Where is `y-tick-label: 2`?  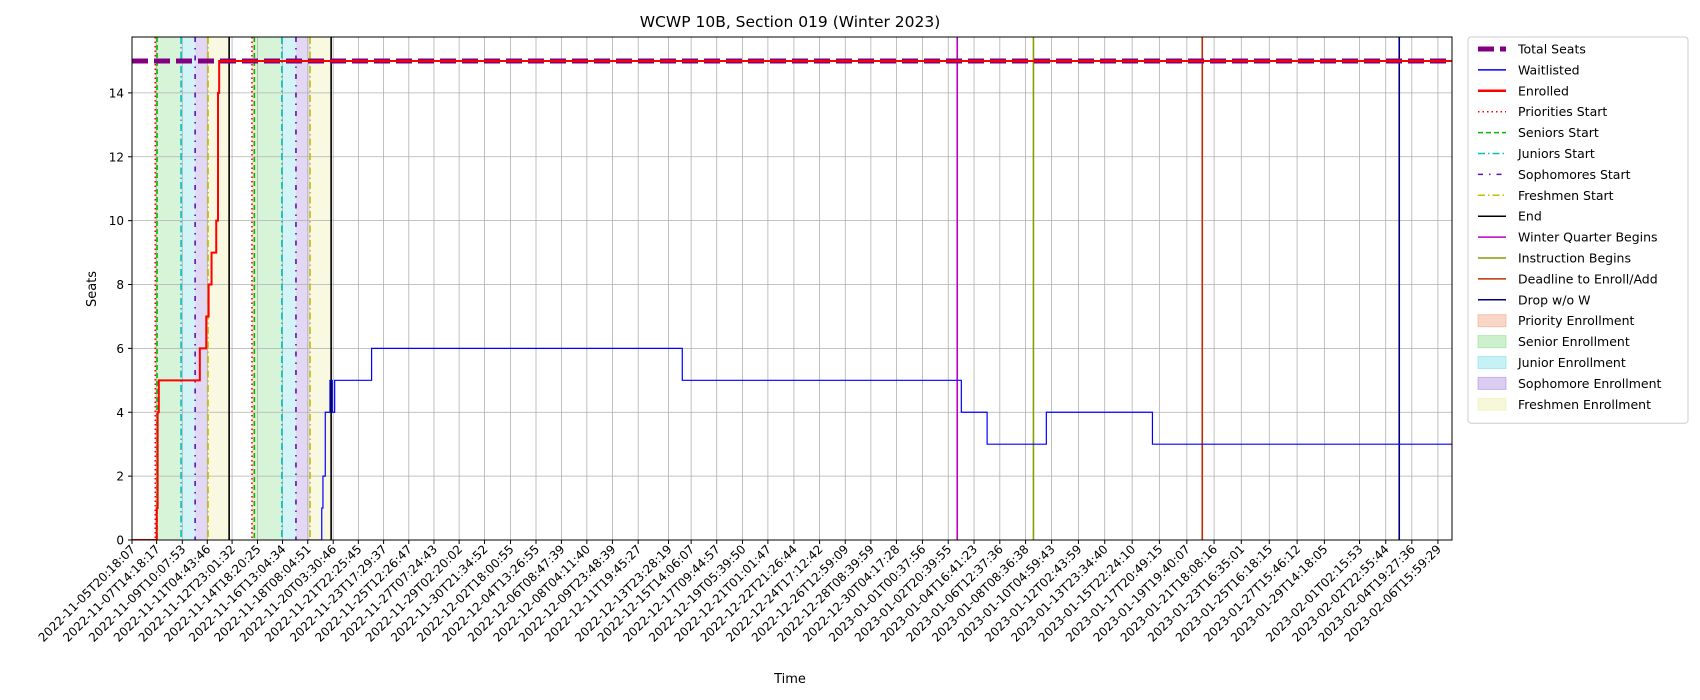 y-tick-label: 2 is located at coordinates (120, 477).